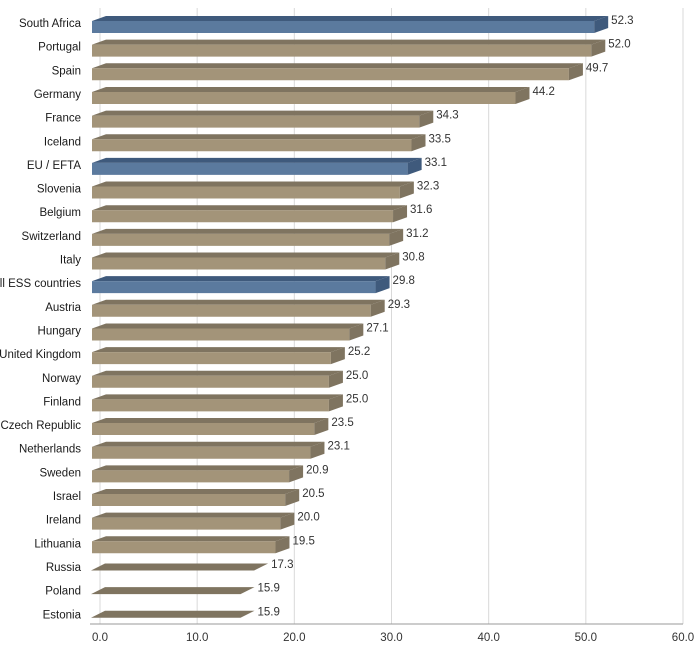 Image resolution: width=700 pixels, height=648 pixels. I want to click on value-label-germany: 44.2, so click(543, 92).